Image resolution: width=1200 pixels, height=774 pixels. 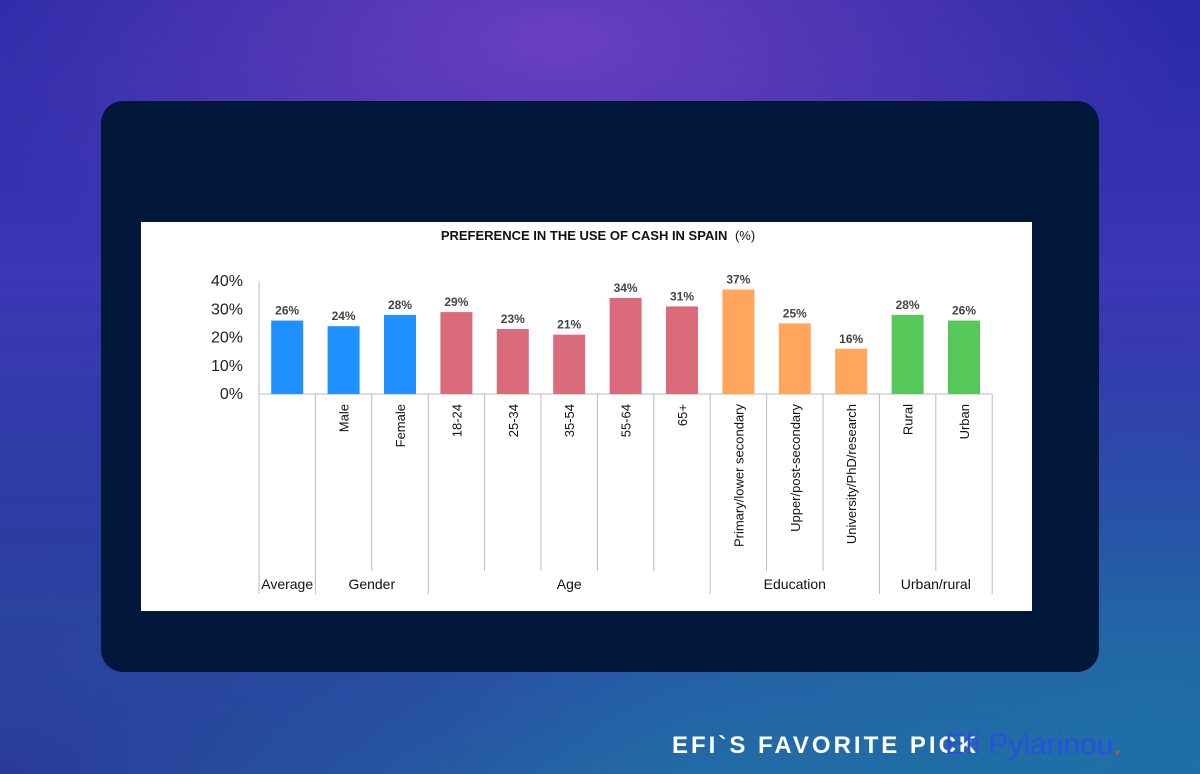 I want to click on bar-value-label: 21%, so click(x=569, y=325).